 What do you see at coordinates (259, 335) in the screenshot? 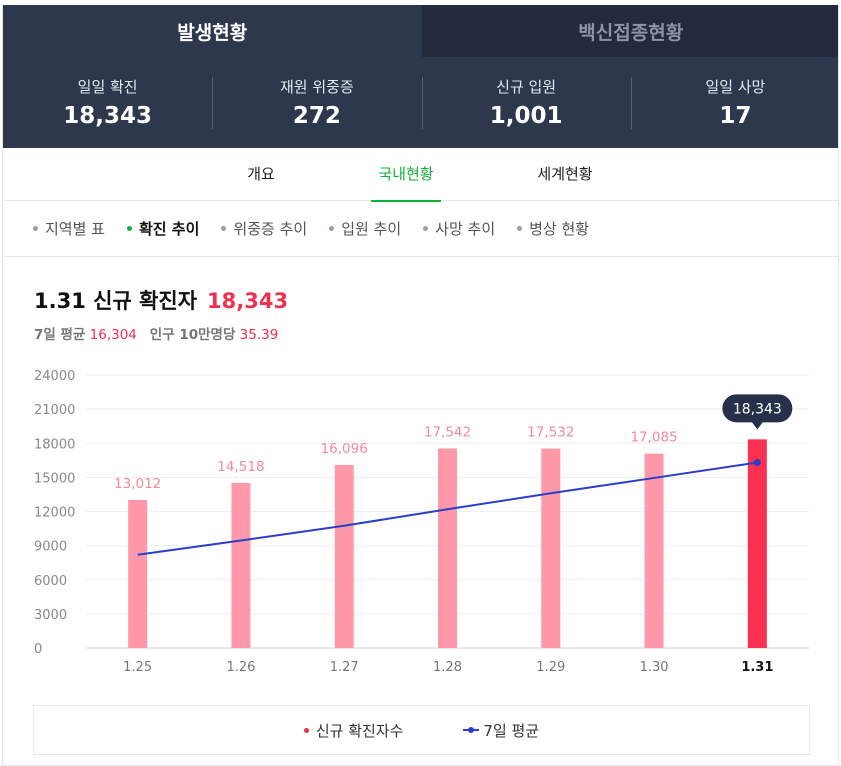
I see `pop-value: 35.39` at bounding box center [259, 335].